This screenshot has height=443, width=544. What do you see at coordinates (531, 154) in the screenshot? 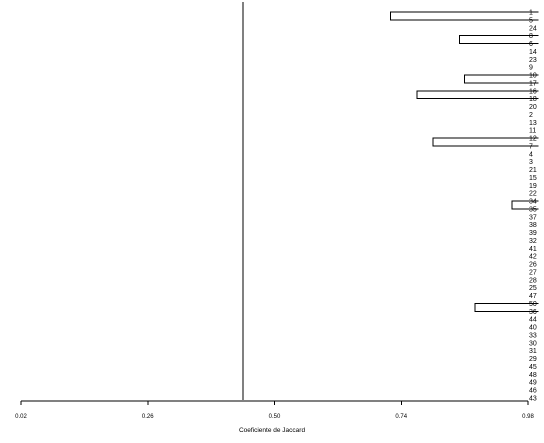
I see `leaf-label: 4` at bounding box center [531, 154].